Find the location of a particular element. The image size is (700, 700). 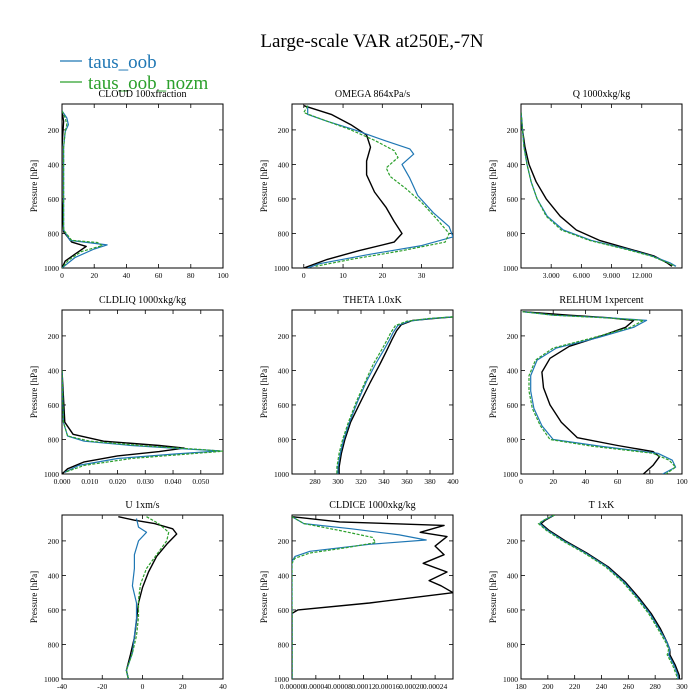

panel-title: THETA 1.0xK is located at coordinates (372, 300).